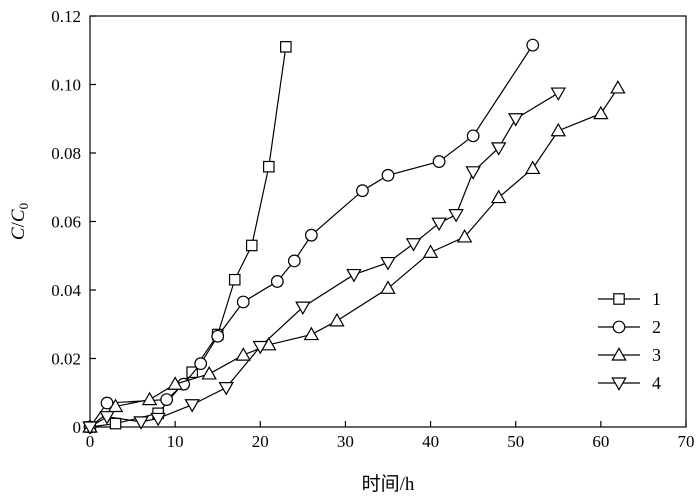 The image size is (700, 499). I want to click on legend-label: 1, so click(656, 299).